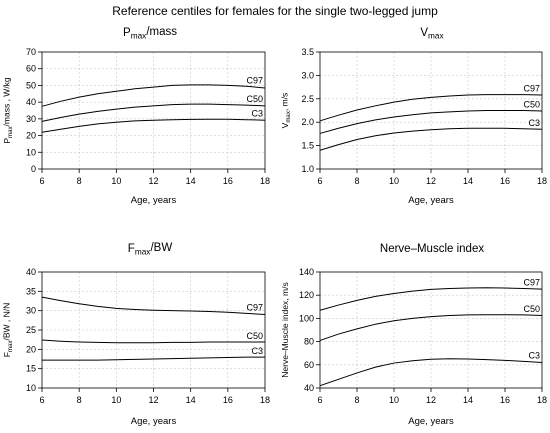 Image resolution: width=550 pixels, height=433 pixels. What do you see at coordinates (307, 122) in the screenshot?
I see `y-tick-label: 2.0` at bounding box center [307, 122].